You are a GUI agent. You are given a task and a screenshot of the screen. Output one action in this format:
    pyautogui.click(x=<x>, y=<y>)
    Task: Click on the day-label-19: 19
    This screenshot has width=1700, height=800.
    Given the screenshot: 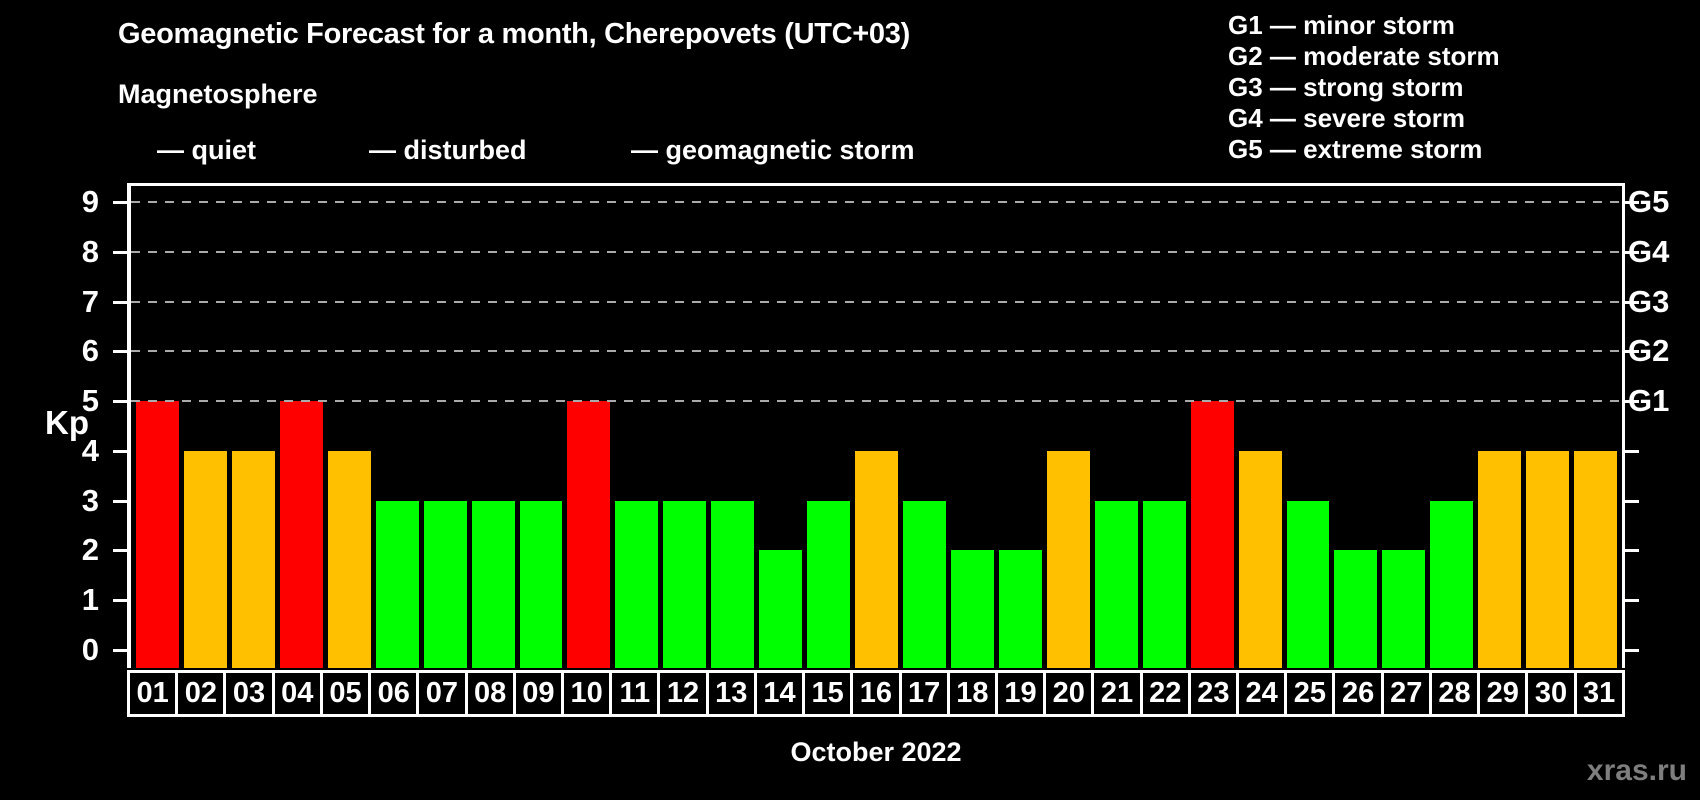 What is the action you would take?
    pyautogui.click(x=1020, y=693)
    